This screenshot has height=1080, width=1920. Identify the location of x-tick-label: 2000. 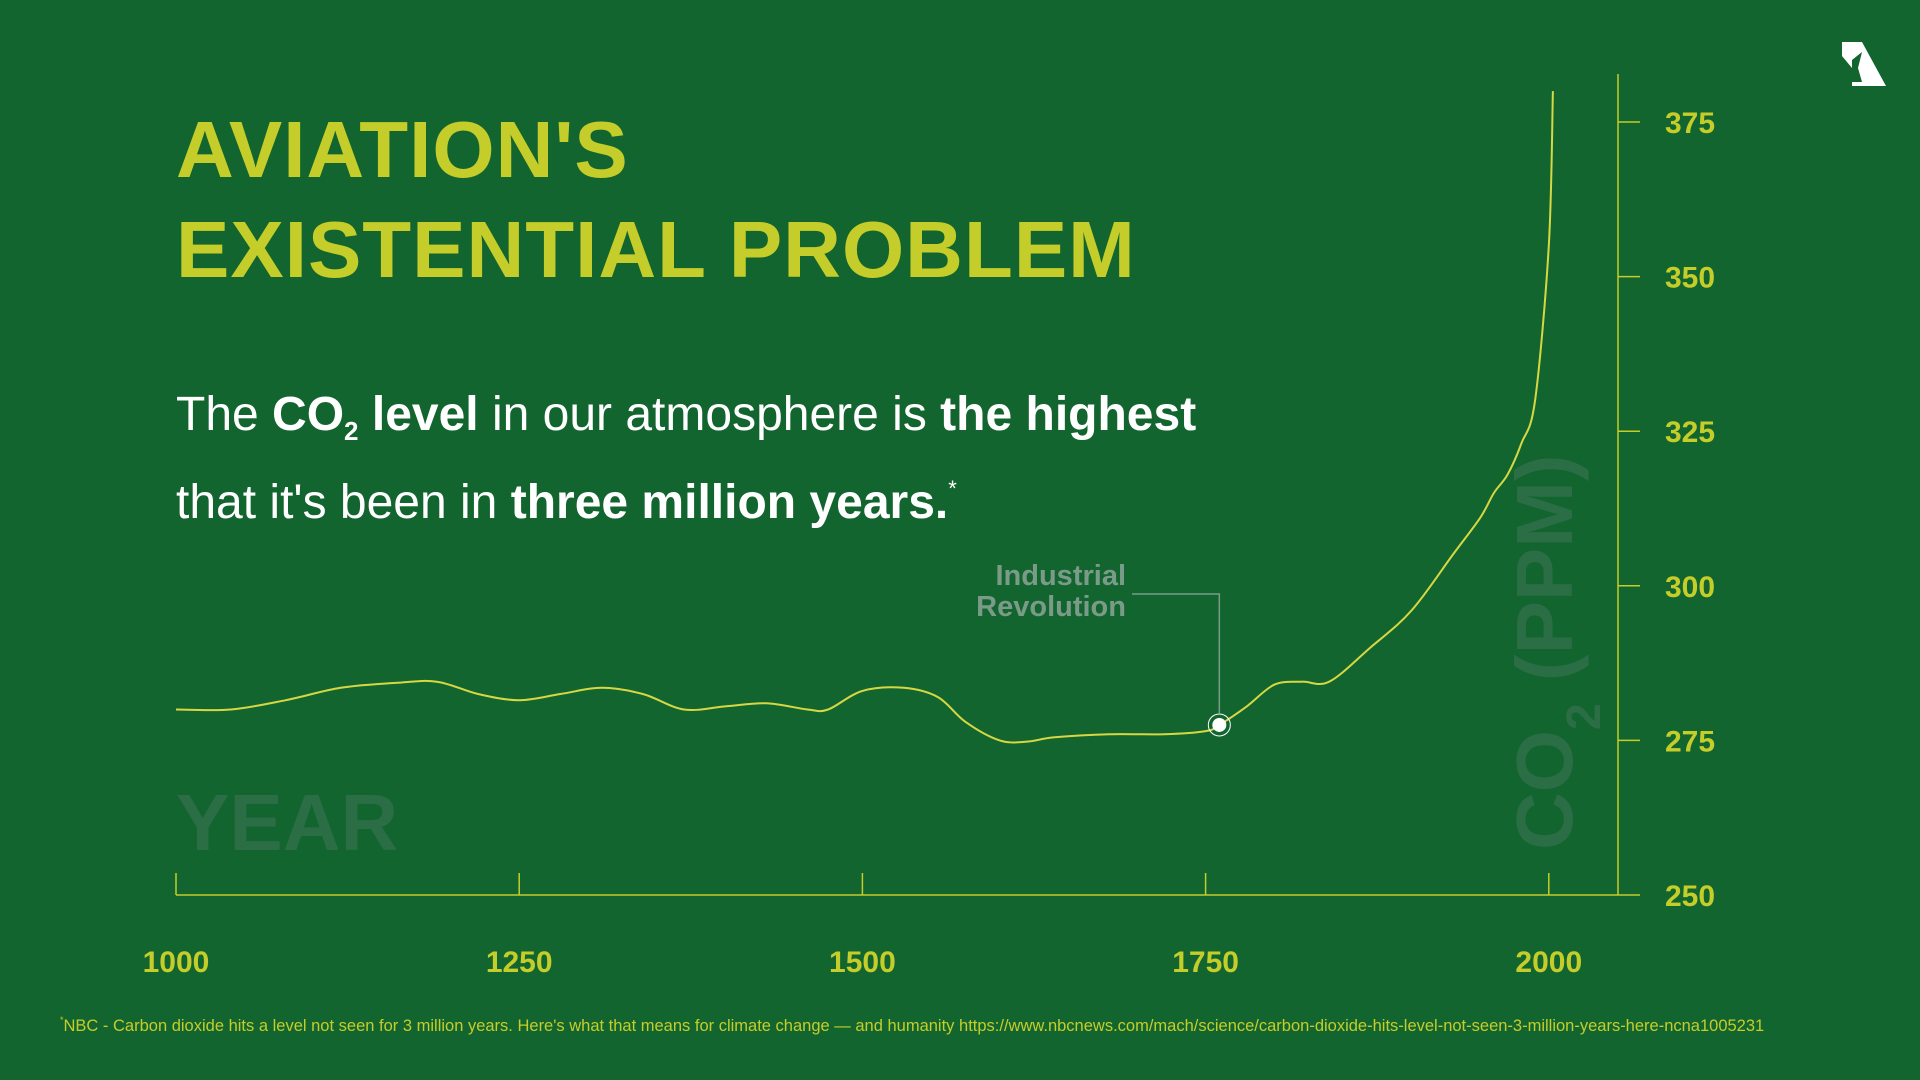
(1548, 962).